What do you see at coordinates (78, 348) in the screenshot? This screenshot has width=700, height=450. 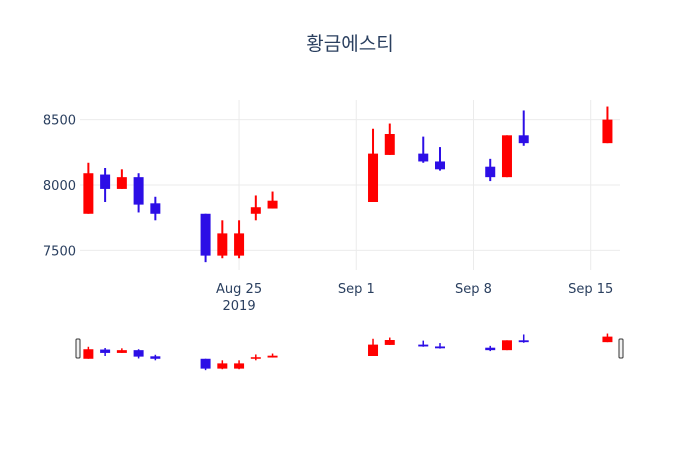 I see `range-slider-left-handle` at bounding box center [78, 348].